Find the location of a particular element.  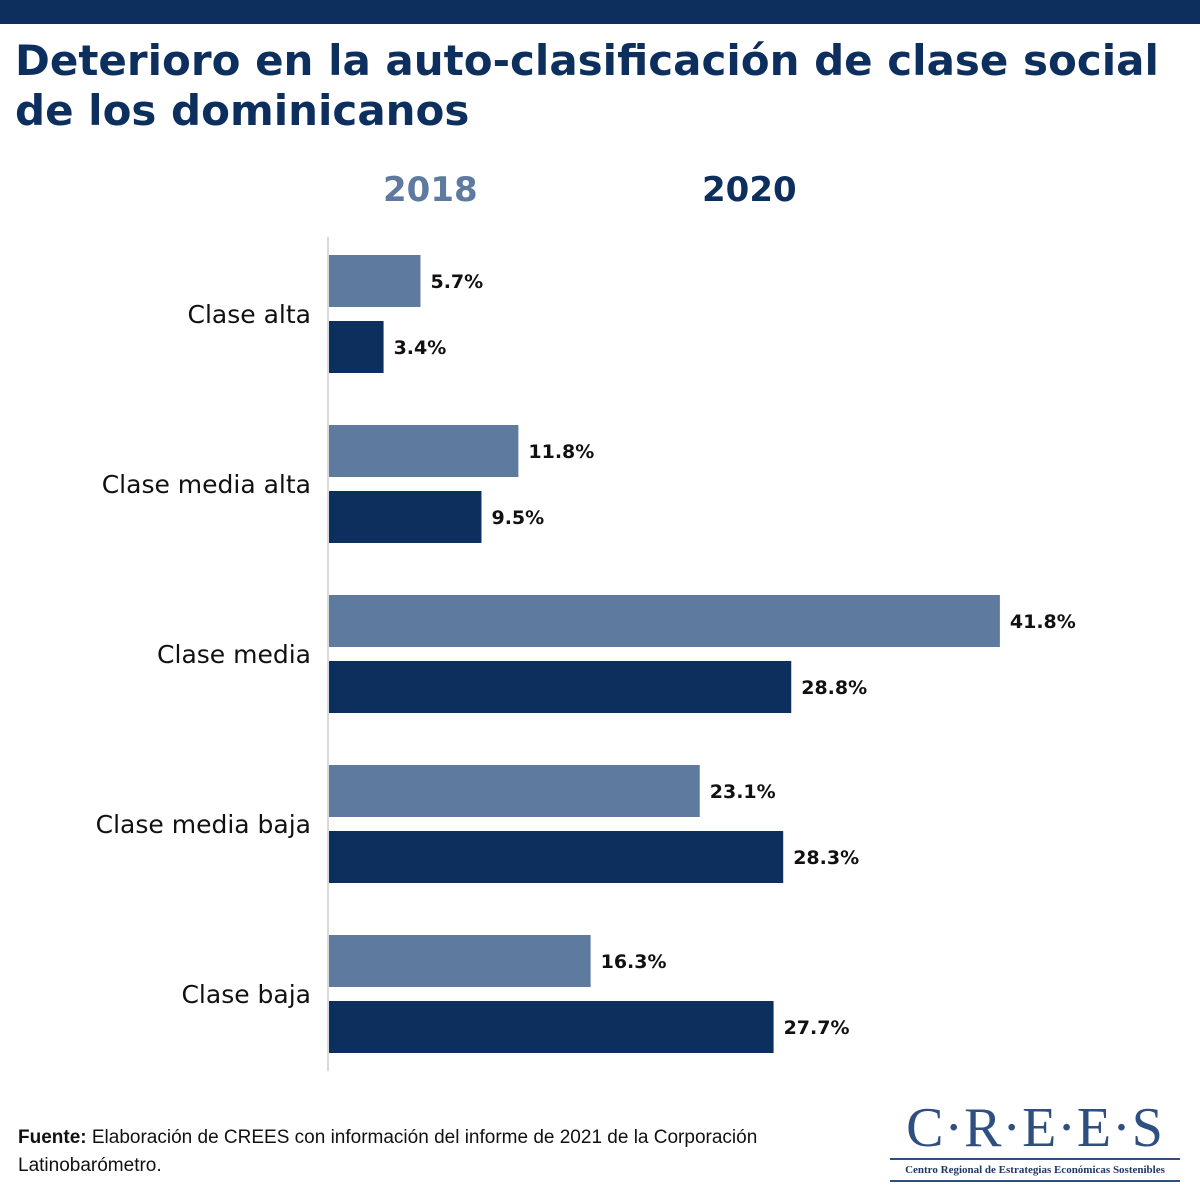

logo-wordmark: C·R·E·E·S is located at coordinates (1035, 1128).